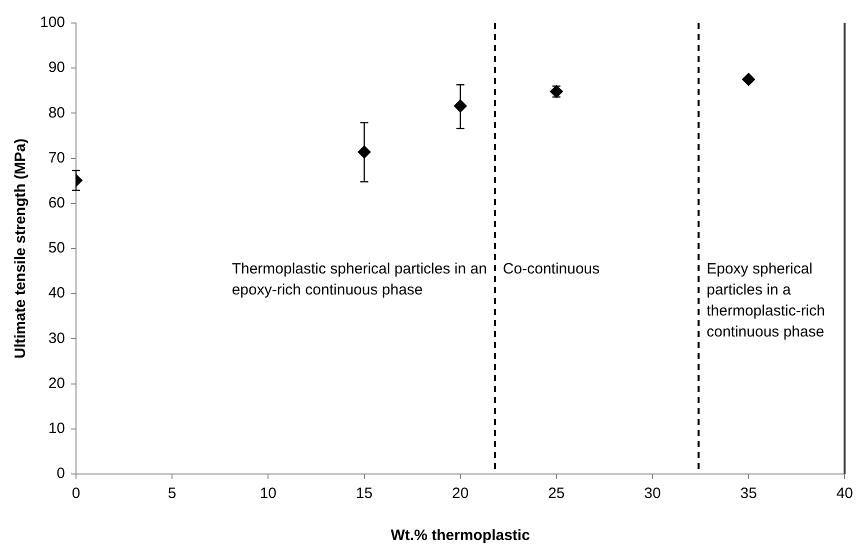 The height and width of the screenshot is (557, 867). I want to click on y-tick-label: 60, so click(57, 203).